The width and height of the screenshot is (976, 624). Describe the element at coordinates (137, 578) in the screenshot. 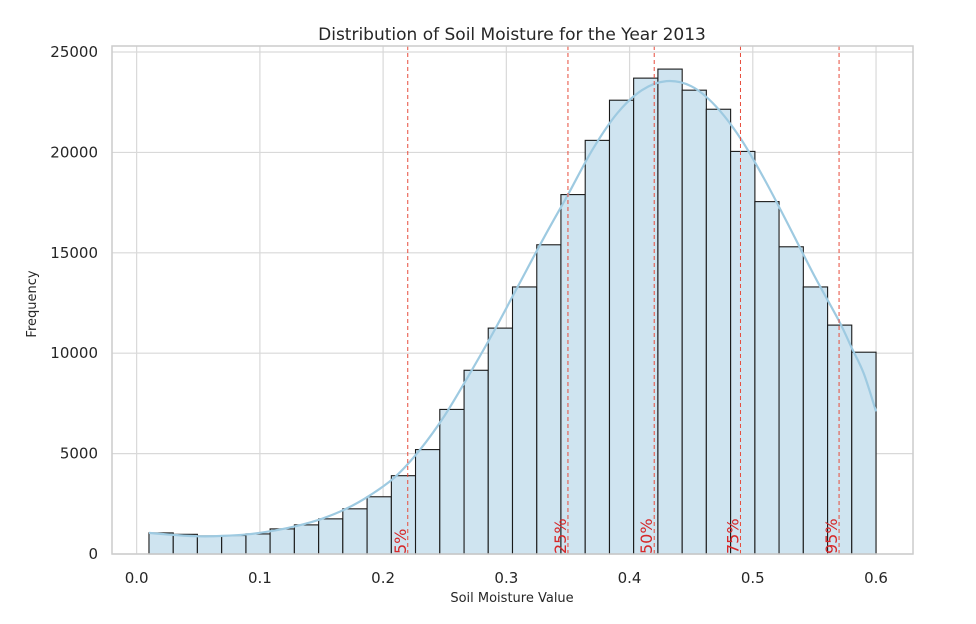

I see `x-tick-label: 0.0` at that location.